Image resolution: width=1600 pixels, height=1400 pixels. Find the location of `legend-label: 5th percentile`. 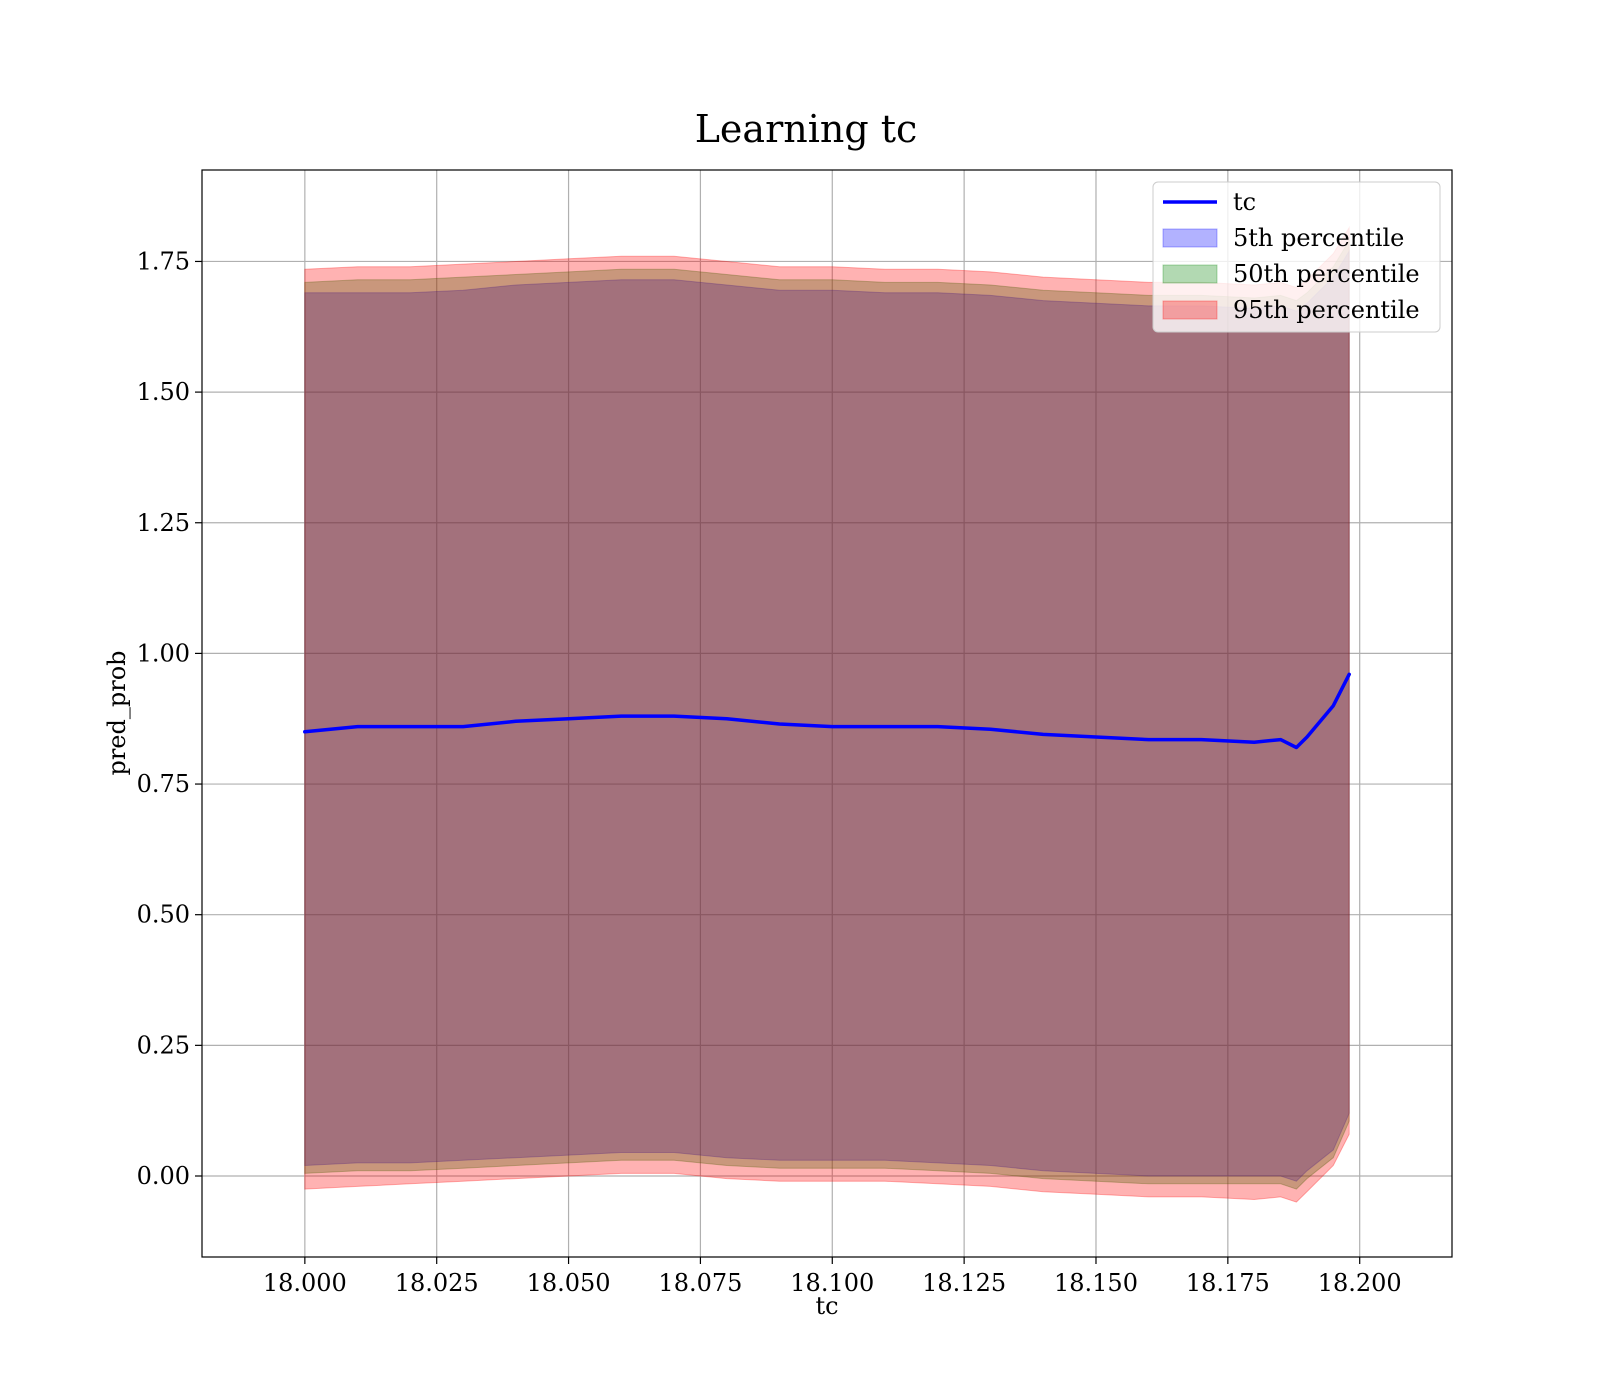

legend-label: 5th percentile is located at coordinates (1318, 238).